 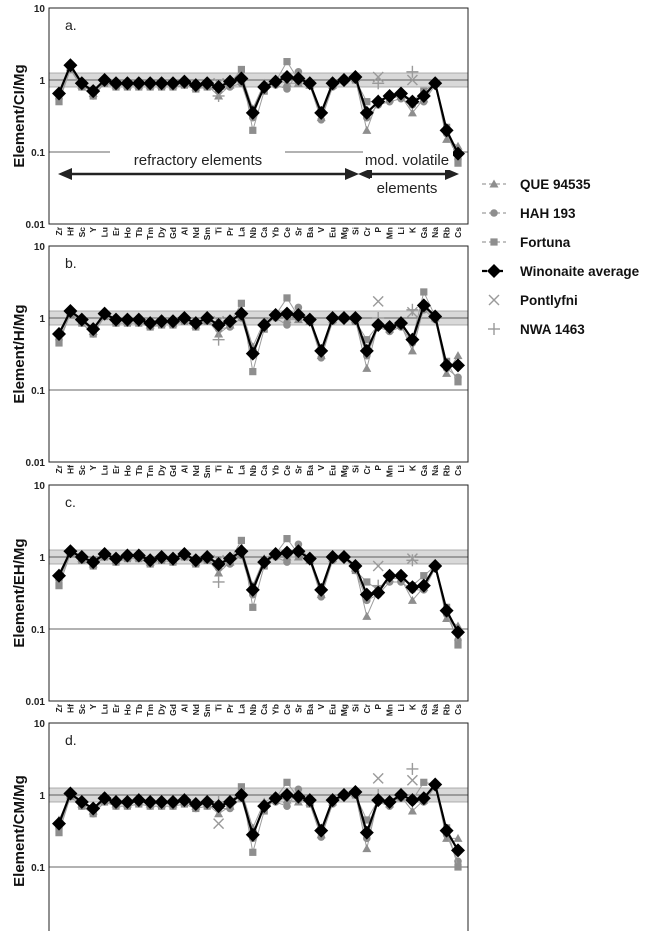 What do you see at coordinates (71, 740) in the screenshot?
I see `panel-label: d.` at bounding box center [71, 740].